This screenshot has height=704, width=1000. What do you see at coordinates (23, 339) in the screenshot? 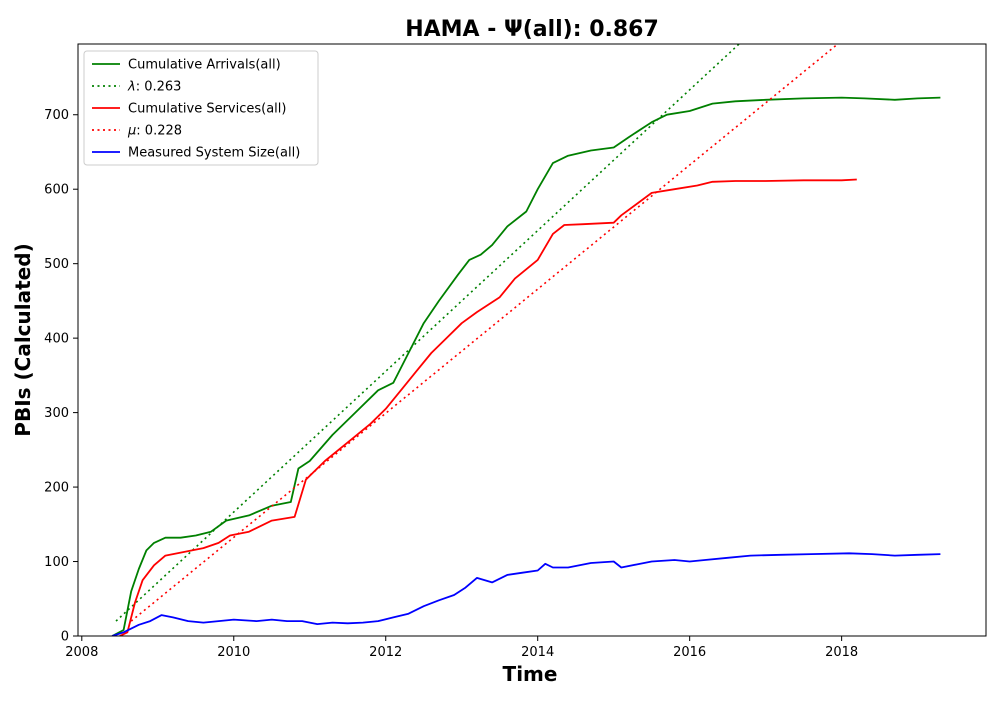
I see `y-axis-label: PBIs (Calculated)` at bounding box center [23, 339].